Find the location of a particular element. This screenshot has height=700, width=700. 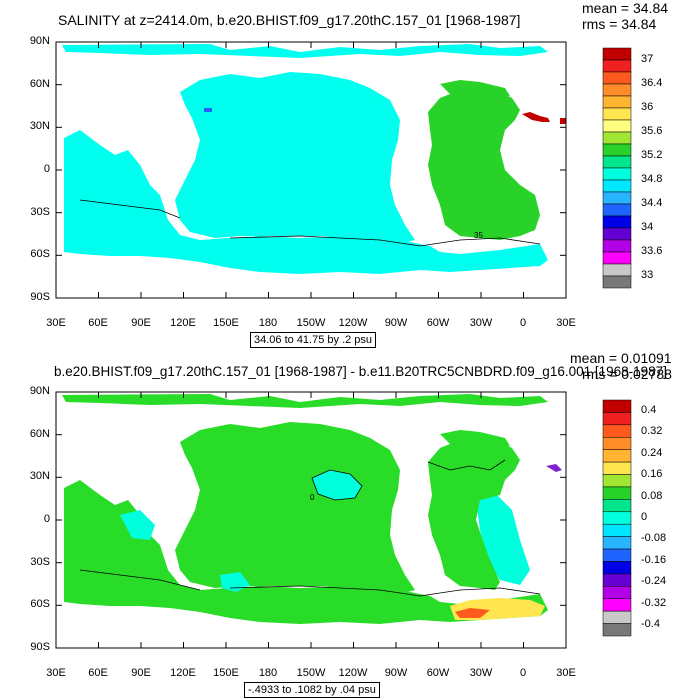

bottom-cyan-patch-wpac is located at coordinates (137, 525).